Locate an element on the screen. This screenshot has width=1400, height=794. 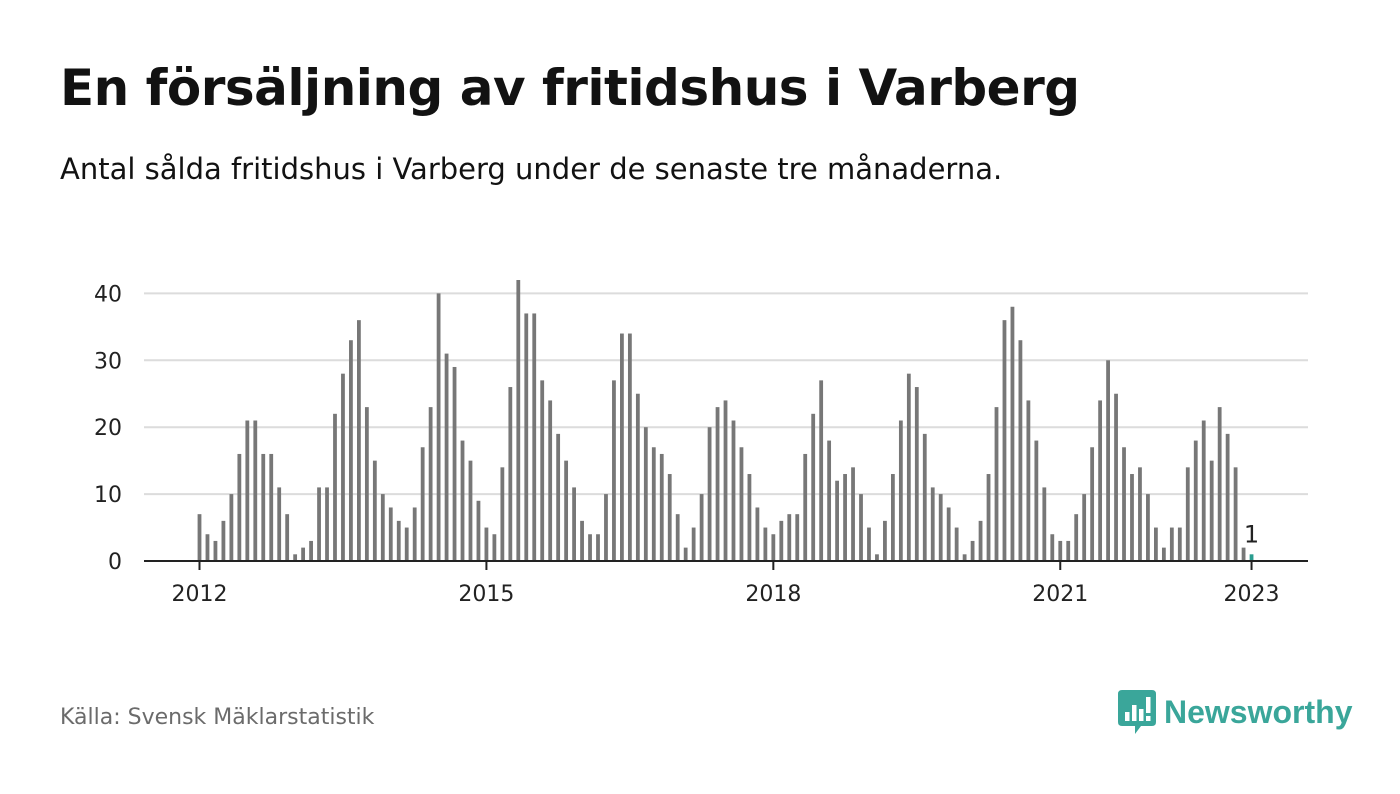
data-label: 1 is located at coordinates (1251, 534).